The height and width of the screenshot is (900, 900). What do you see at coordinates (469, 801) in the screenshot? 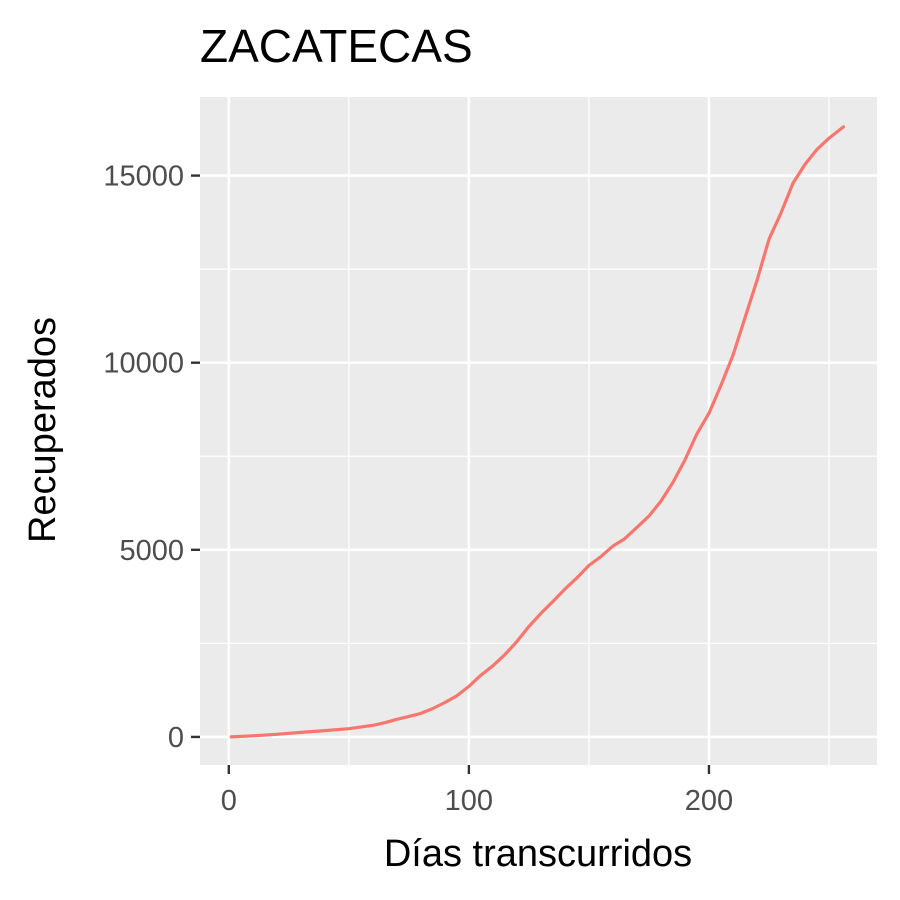
I see `x-tick-label: 100` at bounding box center [469, 801].